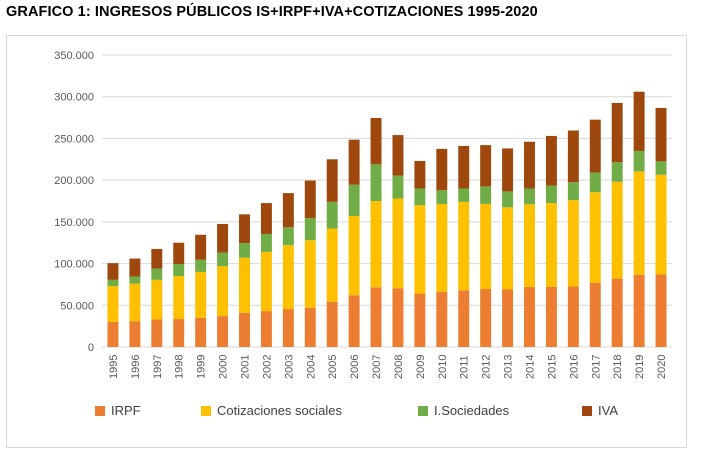  Describe the element at coordinates (442, 169) in the screenshot. I see `bar-segment-iva-2010` at that location.